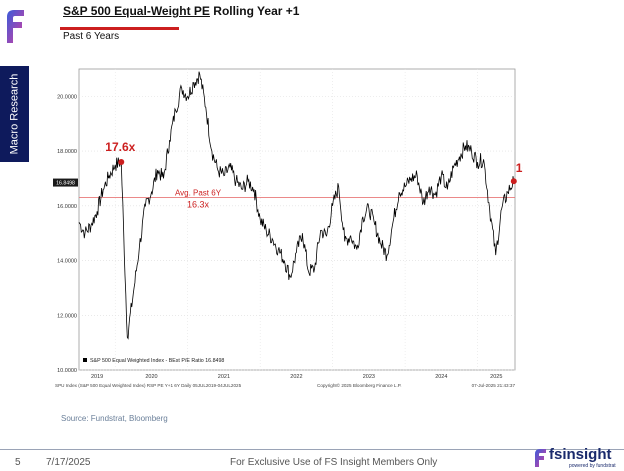  I want to click on y-tick-label: 10.0000, so click(67, 371).